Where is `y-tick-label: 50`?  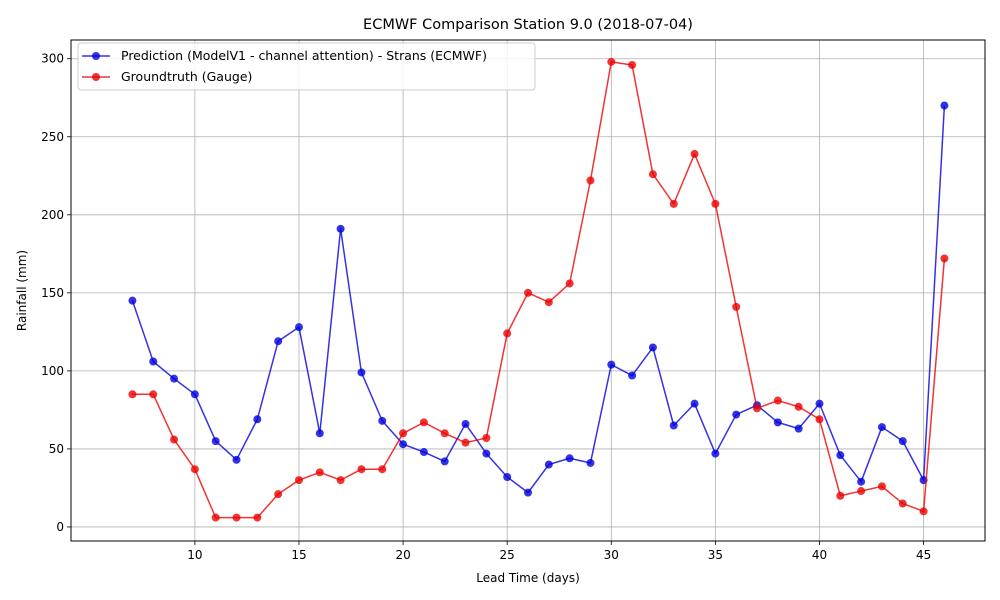
y-tick-label: 50 is located at coordinates (56, 449).